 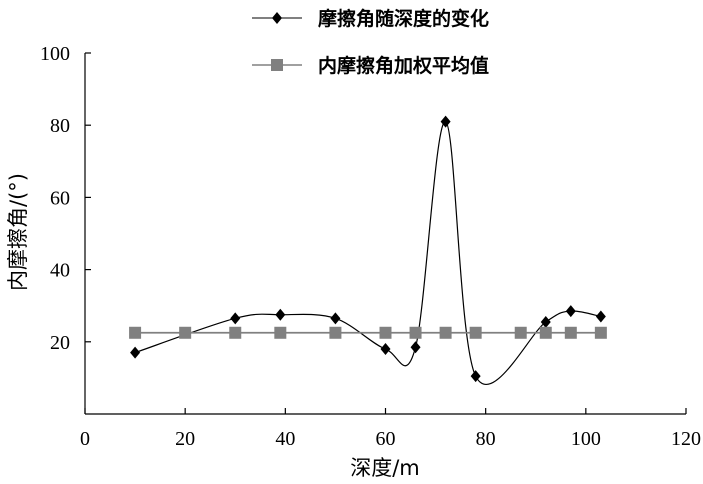 I want to click on y-tick-label: 20, so click(x=60, y=343).